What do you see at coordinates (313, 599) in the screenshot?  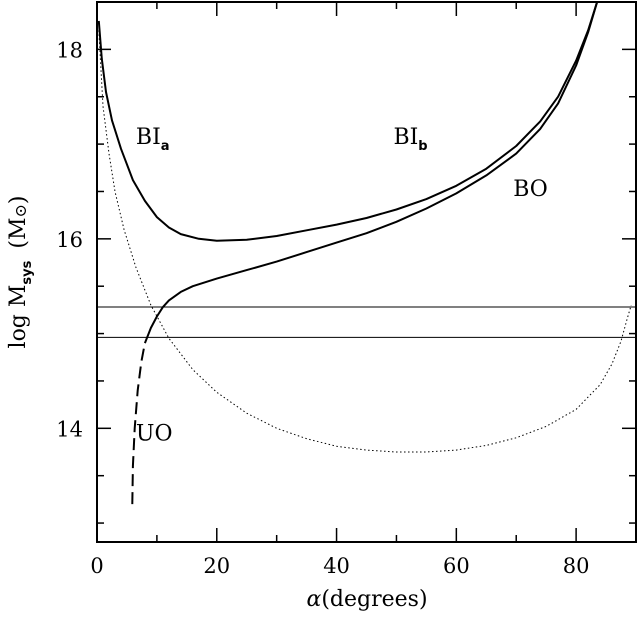 I see `x-axis-label-symbol: α` at bounding box center [313, 599].